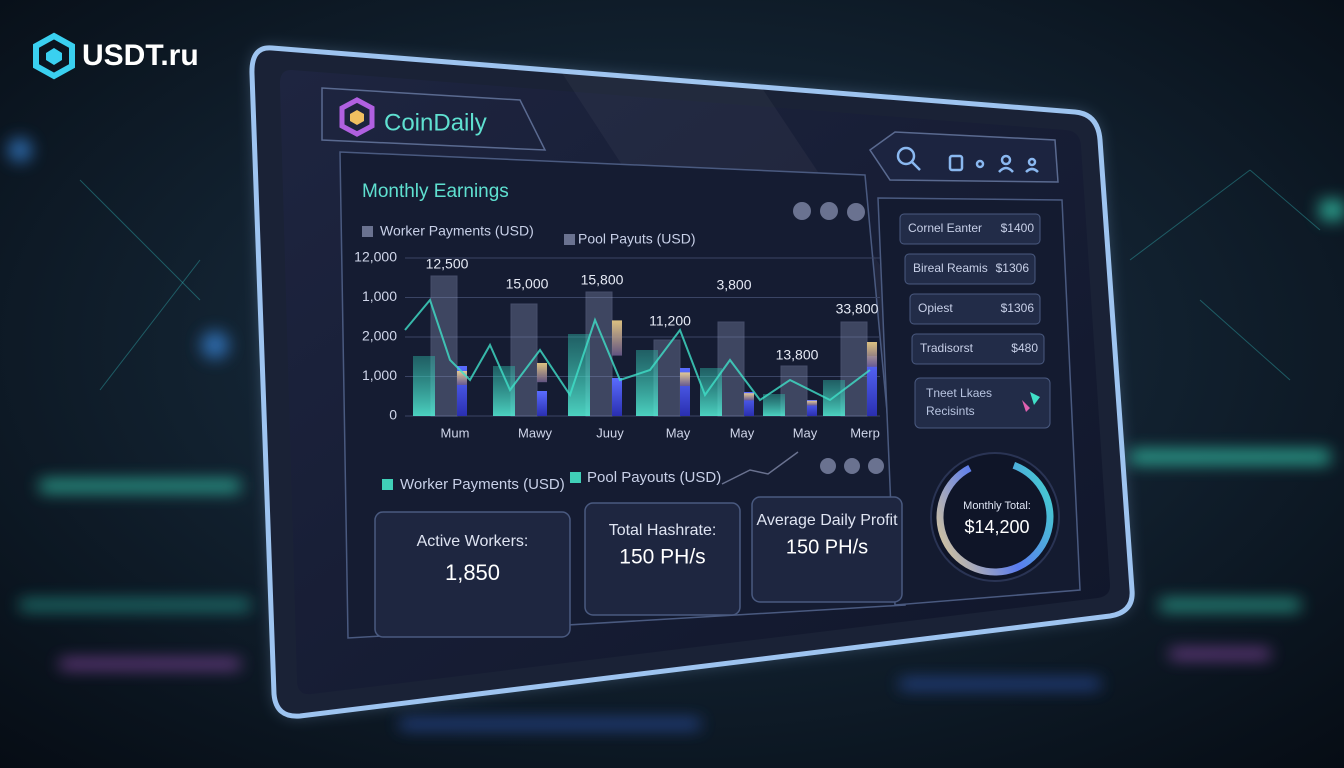  What do you see at coordinates (733, 285) in the screenshot?
I see `bar-label: 3,800` at bounding box center [733, 285].